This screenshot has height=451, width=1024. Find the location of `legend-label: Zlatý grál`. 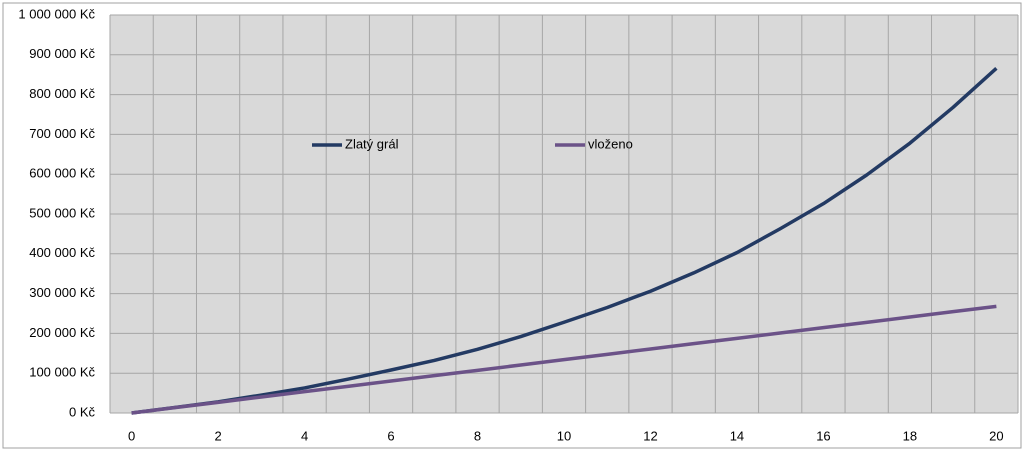

legend-label: Zlatý grál is located at coordinates (372, 143).